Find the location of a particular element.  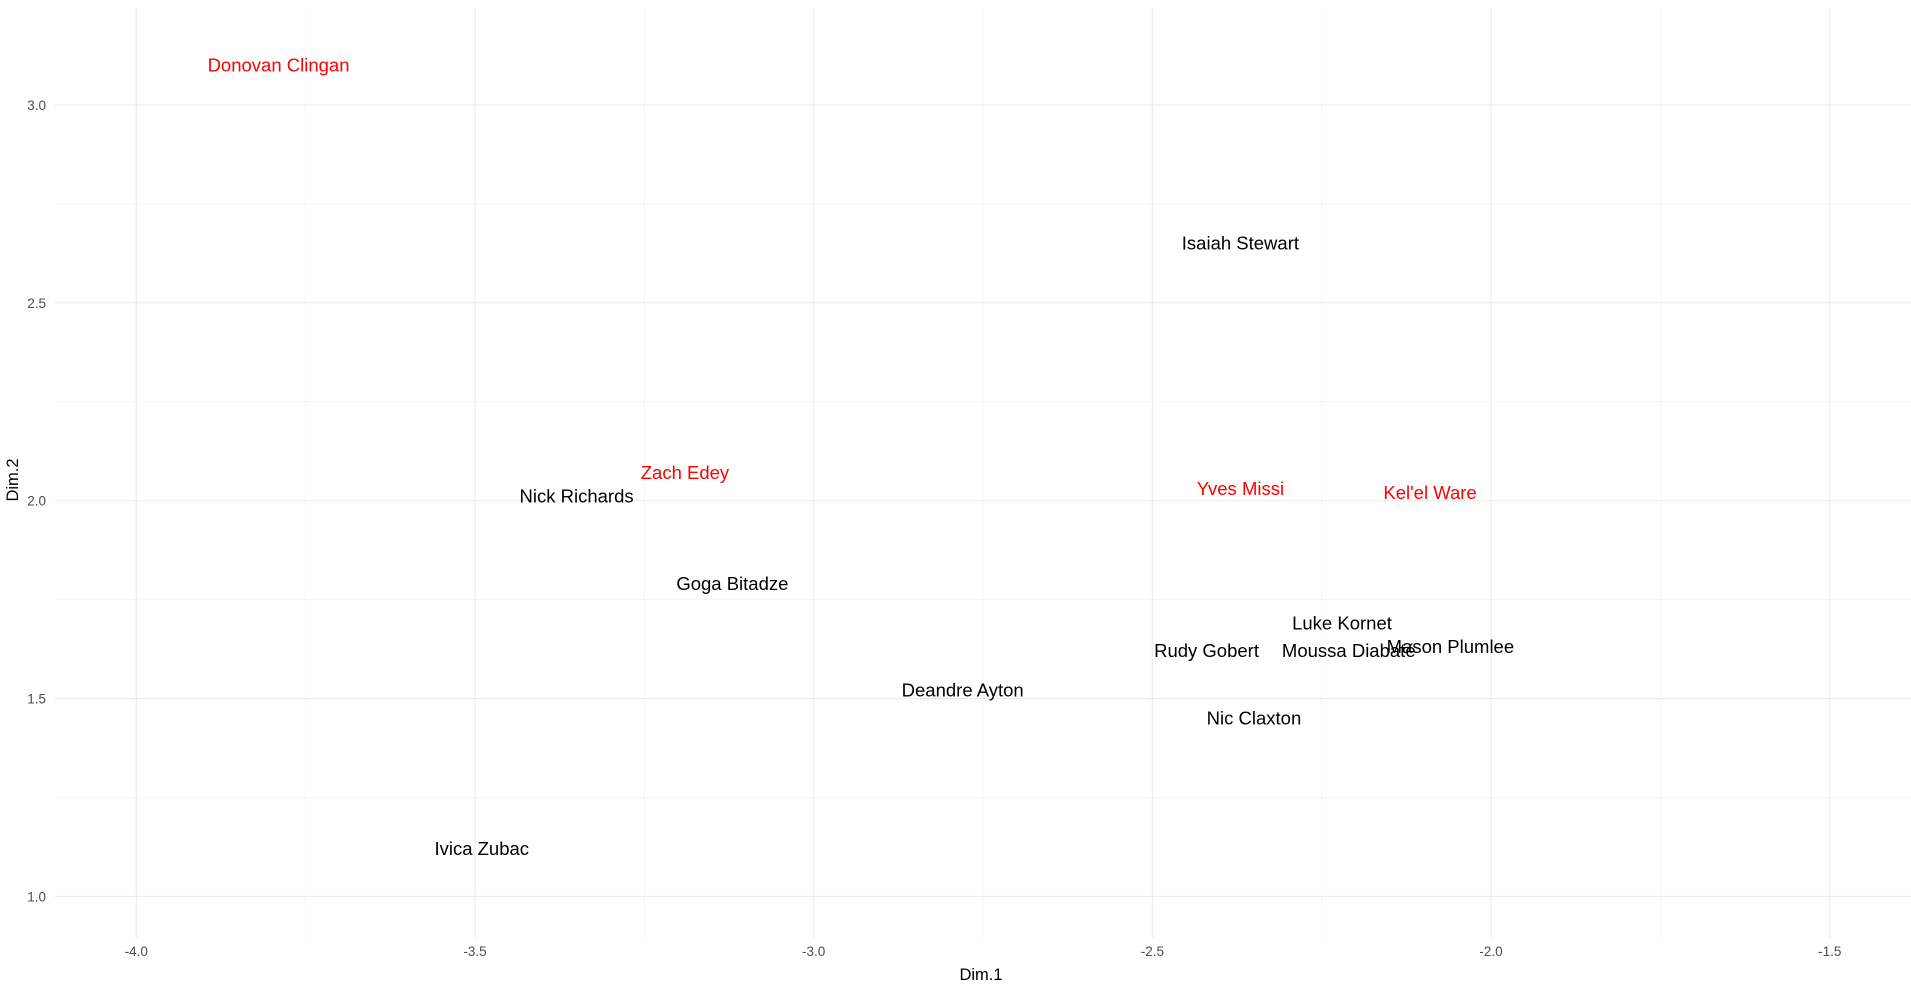

x-tick-label: -3.5 is located at coordinates (474, 951).